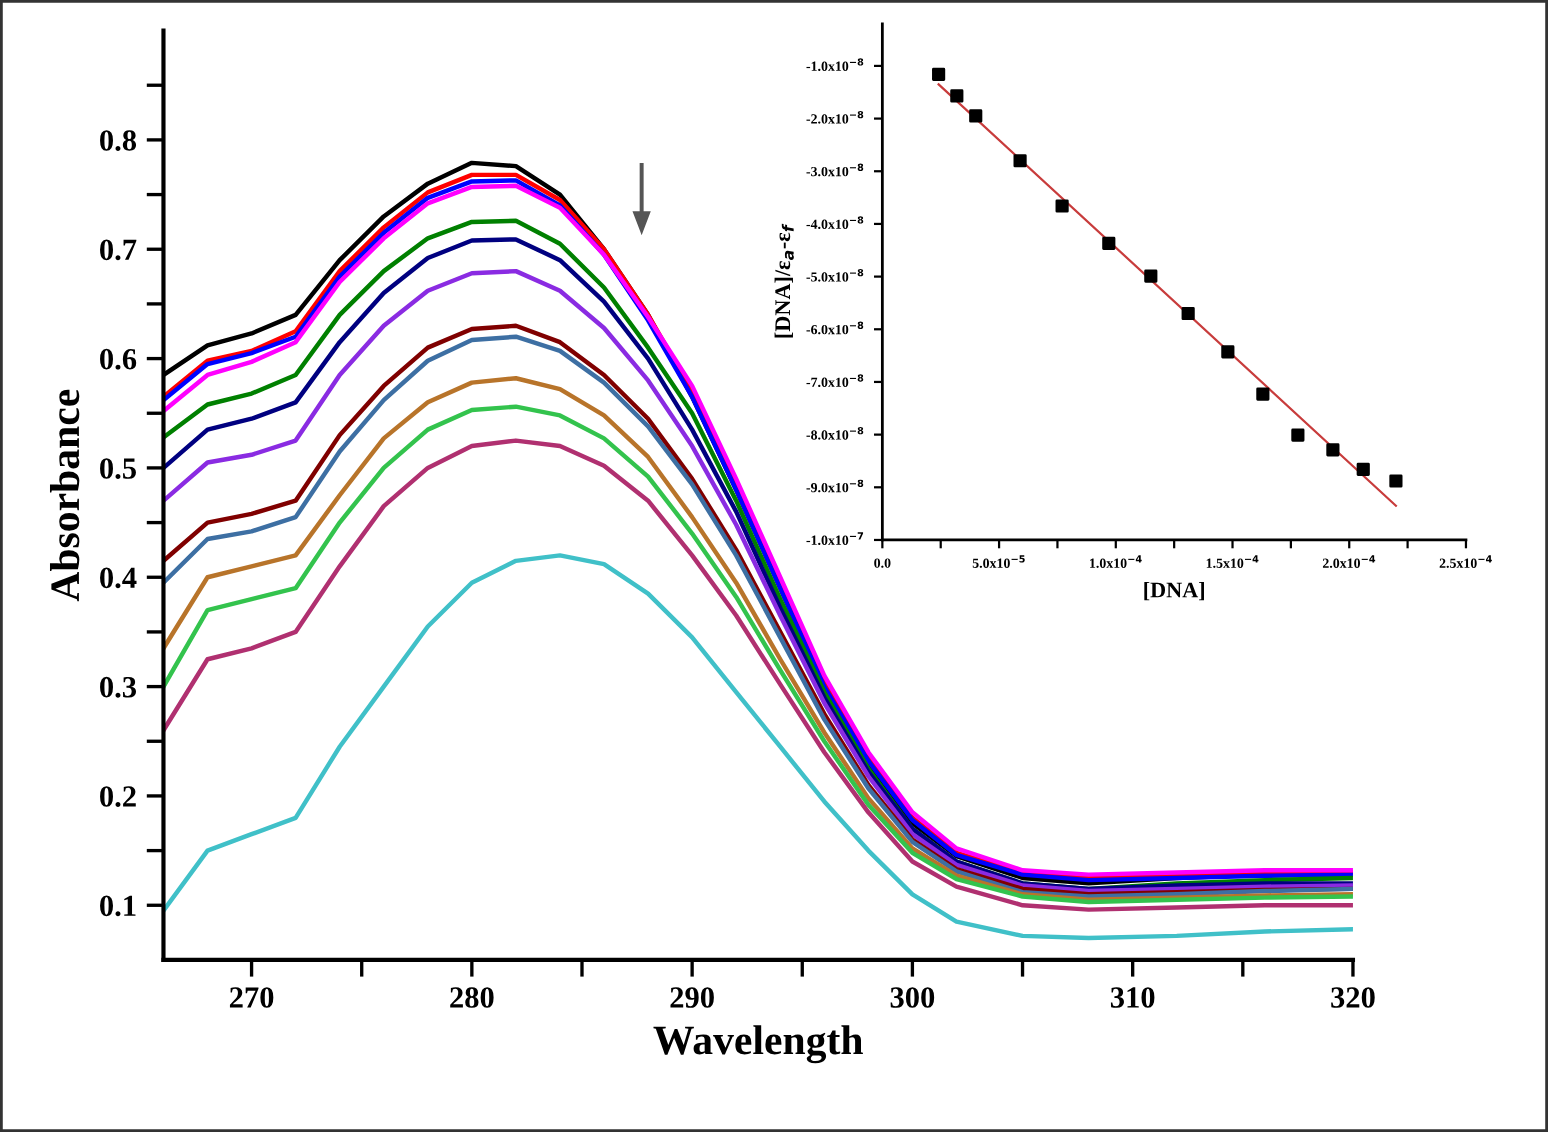 The image size is (1548, 1132). I want to click on y-tick-label: 0.4, so click(118, 578).